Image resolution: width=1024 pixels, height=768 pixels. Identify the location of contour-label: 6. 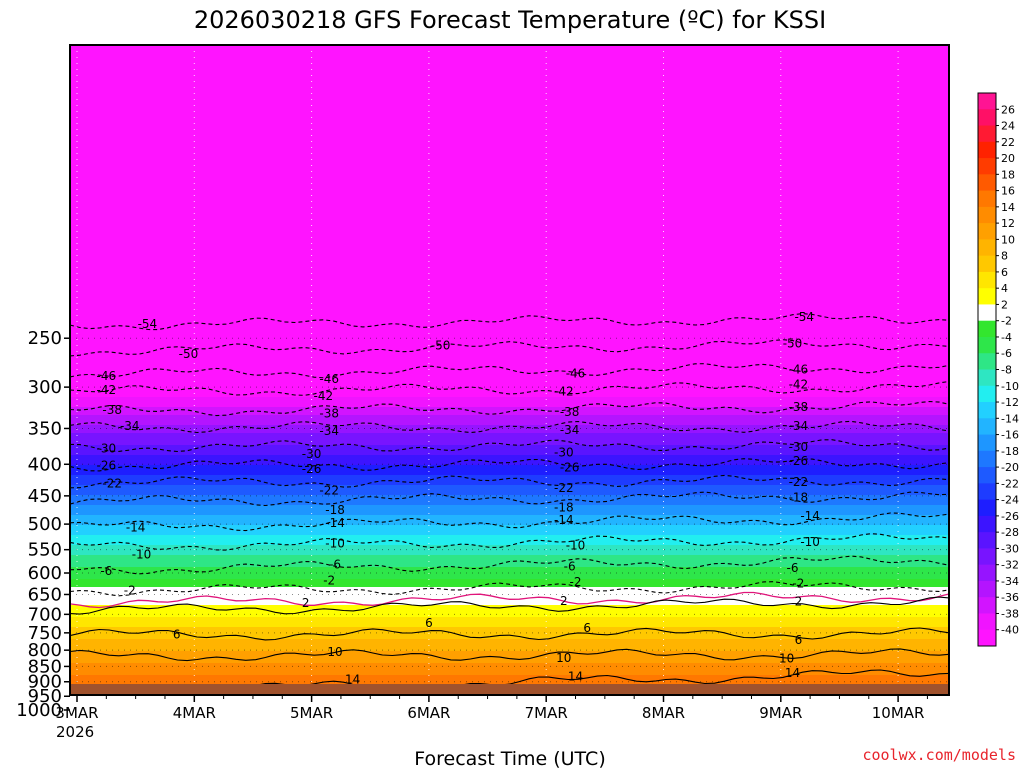
(177, 635).